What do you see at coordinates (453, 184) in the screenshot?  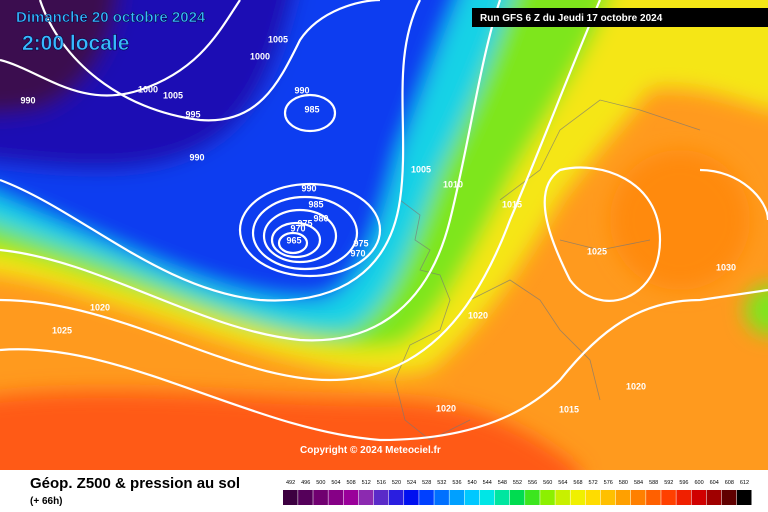 I see `isobar-label: 1010` at bounding box center [453, 184].